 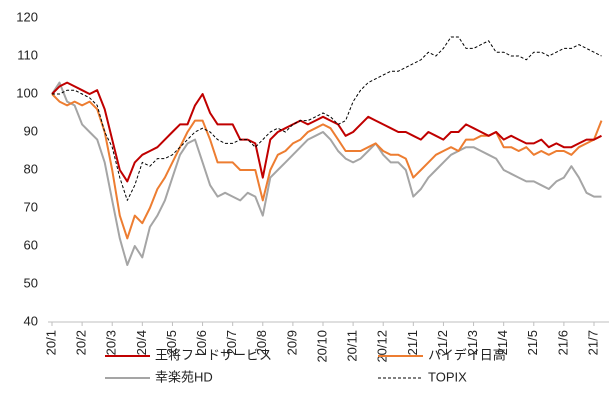 What do you see at coordinates (412, 342) in the screenshot?
I see `x-tick-label: 21/1` at bounding box center [412, 342].